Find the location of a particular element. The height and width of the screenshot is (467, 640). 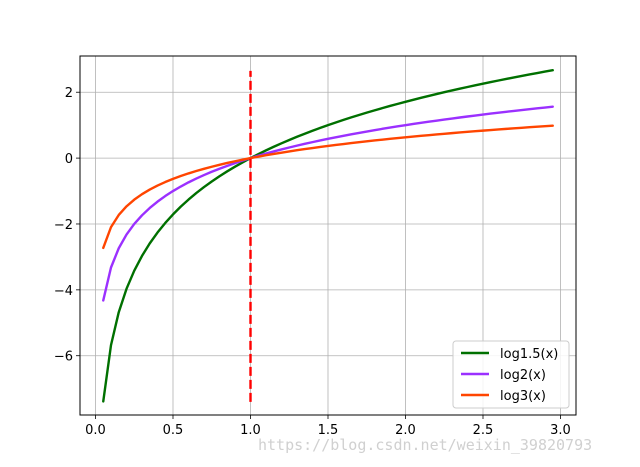

y-tick-label: 0 is located at coordinates (69, 159).